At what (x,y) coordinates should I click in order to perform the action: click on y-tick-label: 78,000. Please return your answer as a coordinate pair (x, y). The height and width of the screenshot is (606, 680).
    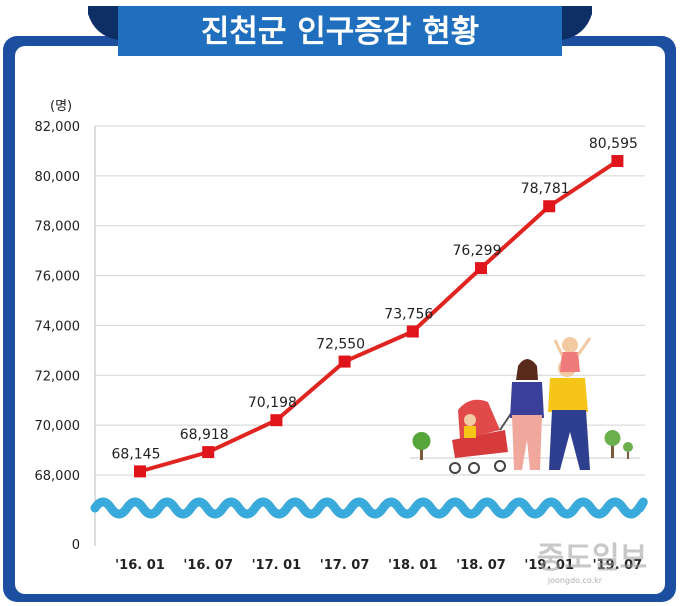
    Looking at the image, I should click on (58, 227).